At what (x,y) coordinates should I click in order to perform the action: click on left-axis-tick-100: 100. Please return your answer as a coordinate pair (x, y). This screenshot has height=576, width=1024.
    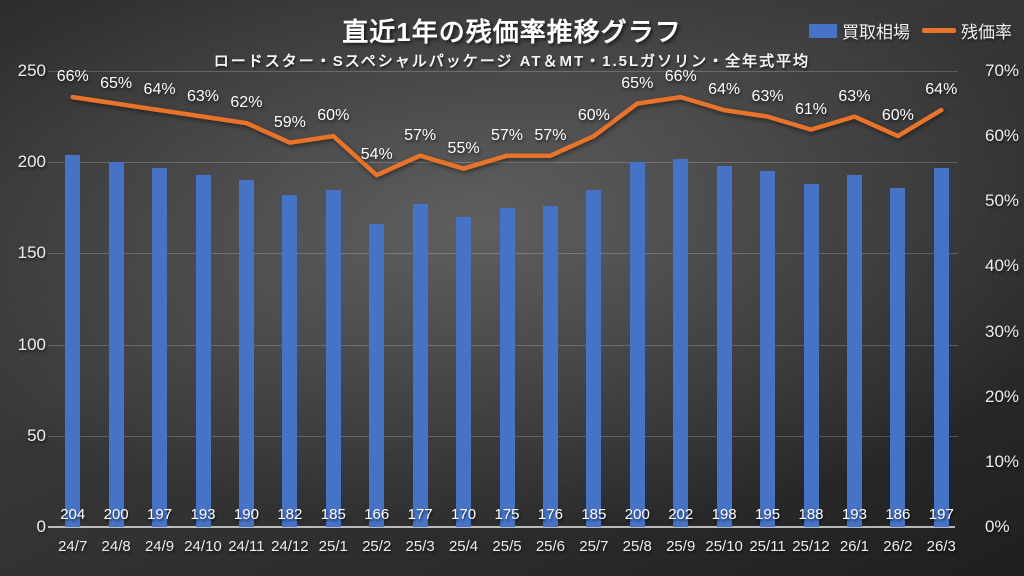
    Looking at the image, I should click on (31, 344).